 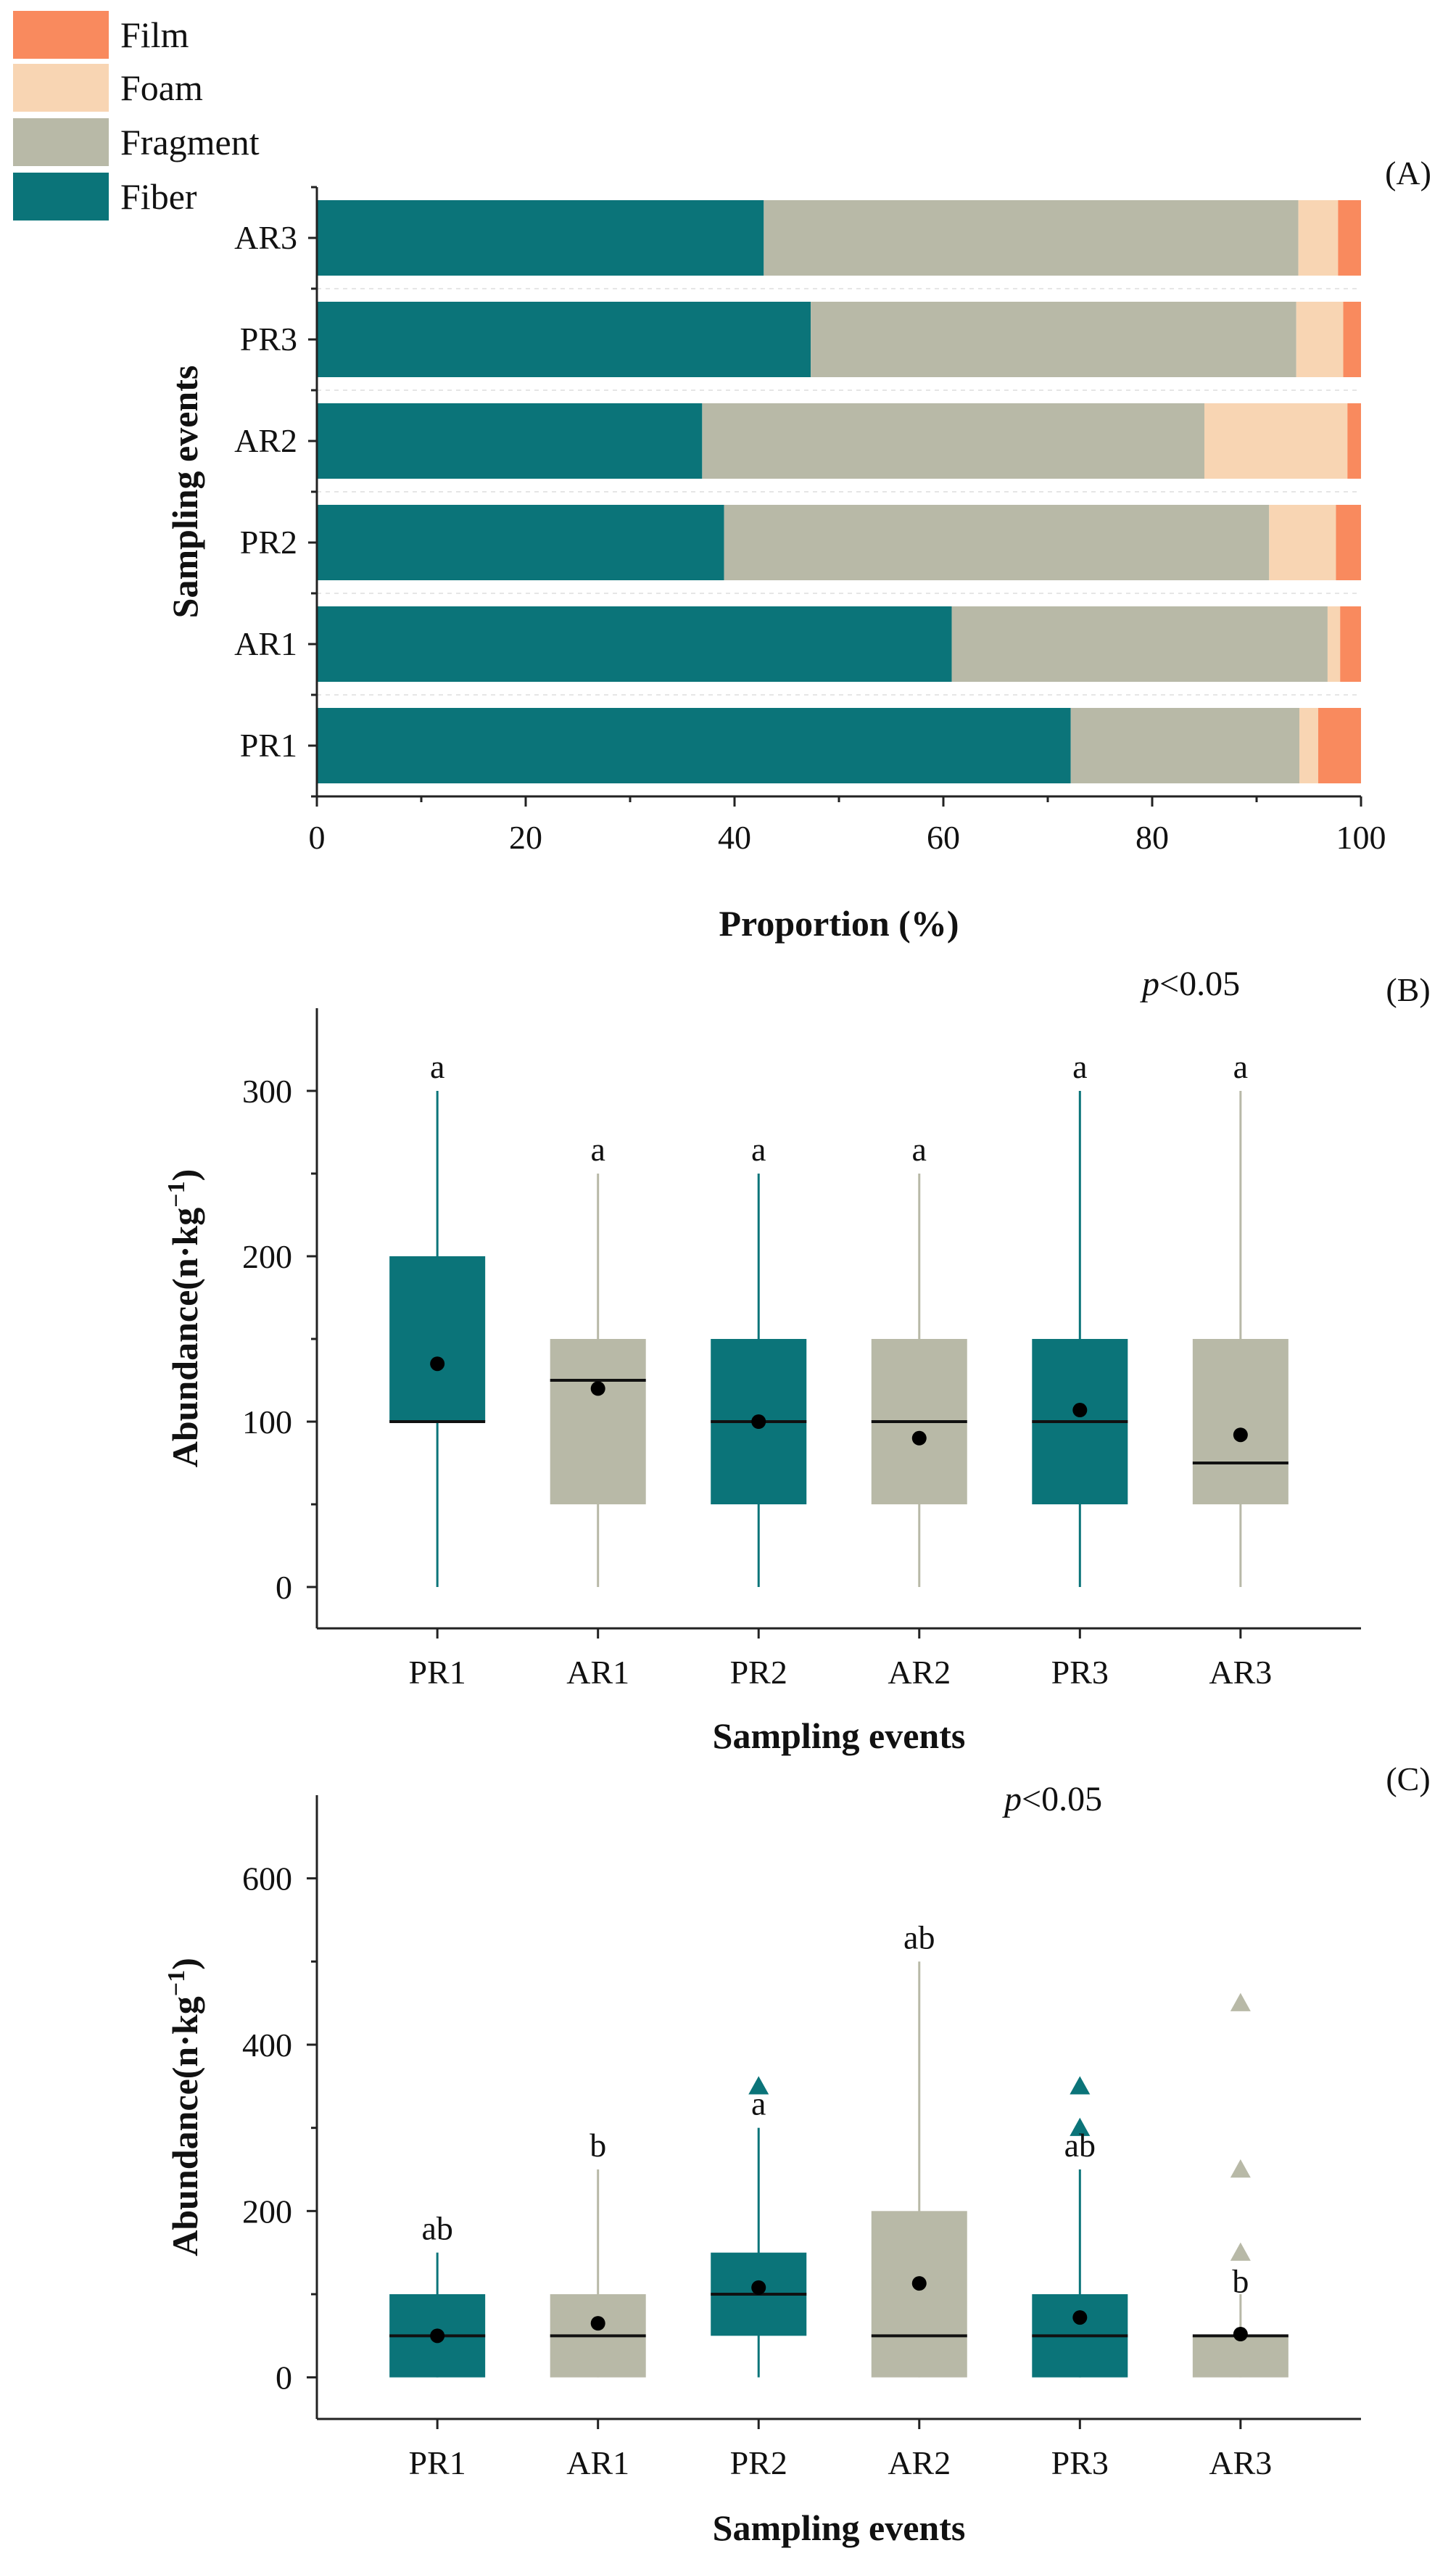 I want to click on legend-label-fiber: Fiber, so click(x=158, y=196).